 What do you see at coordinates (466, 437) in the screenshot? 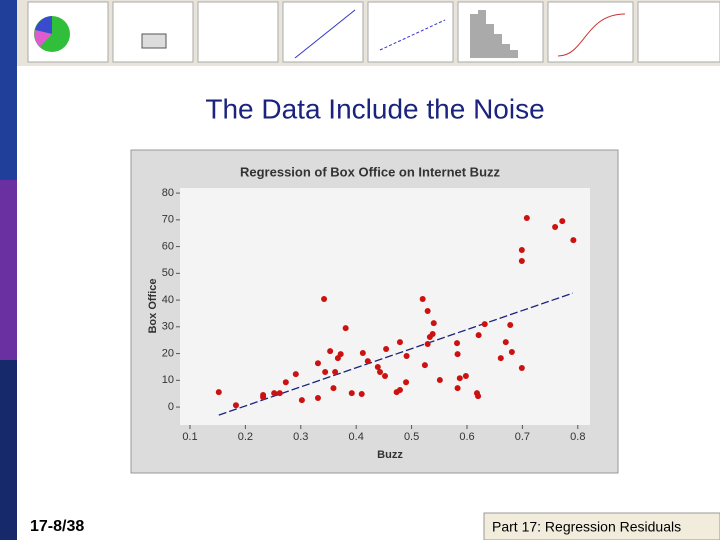
I see `x-tick-label: 0.6` at bounding box center [466, 437].